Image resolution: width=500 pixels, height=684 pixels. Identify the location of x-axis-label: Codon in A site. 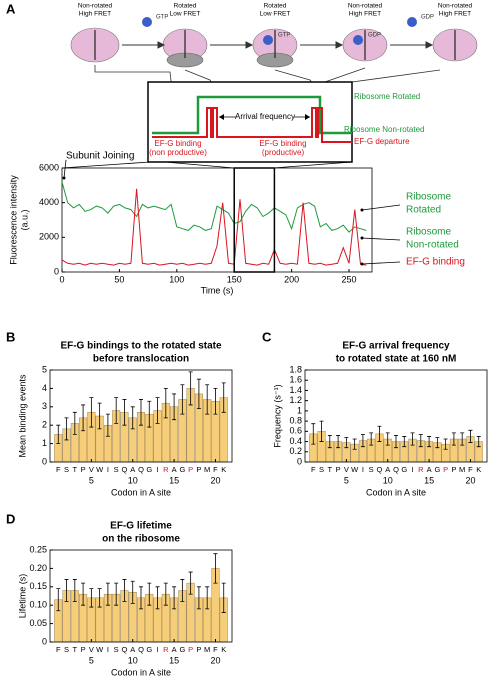
(141, 492).